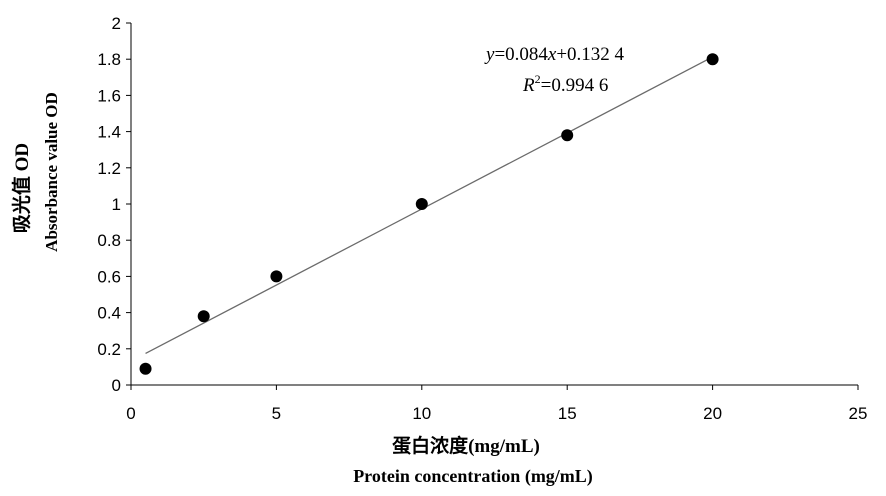  What do you see at coordinates (21, 188) in the screenshot?
I see `y-axis-title-cn: 吸光值 OD` at bounding box center [21, 188].